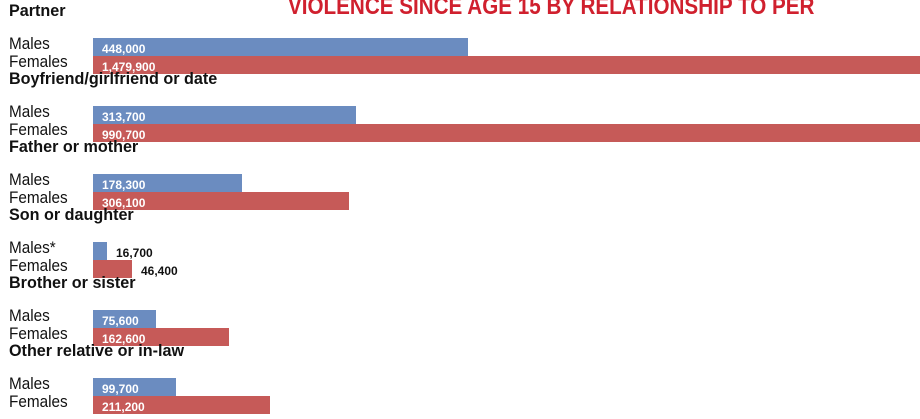  Describe the element at coordinates (123, 407) in the screenshot. I see `data-label: 211,200` at that location.